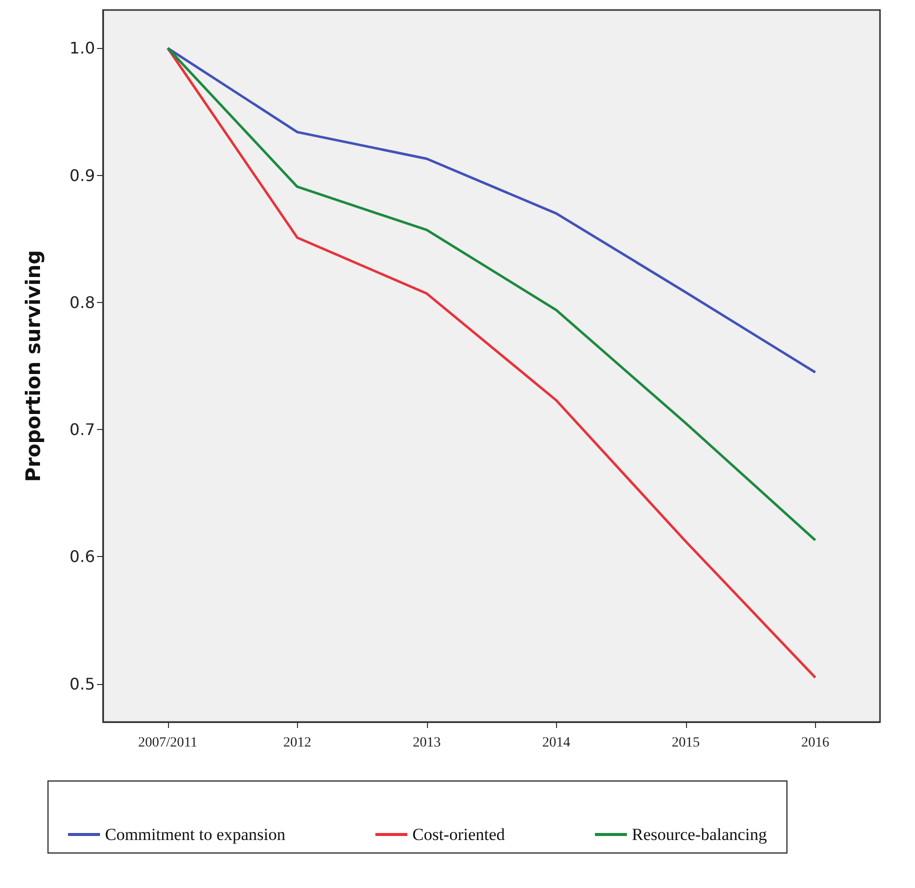 This screenshot has width=915, height=888. What do you see at coordinates (82, 556) in the screenshot?
I see `y-tick-label: 0.6` at bounding box center [82, 556].